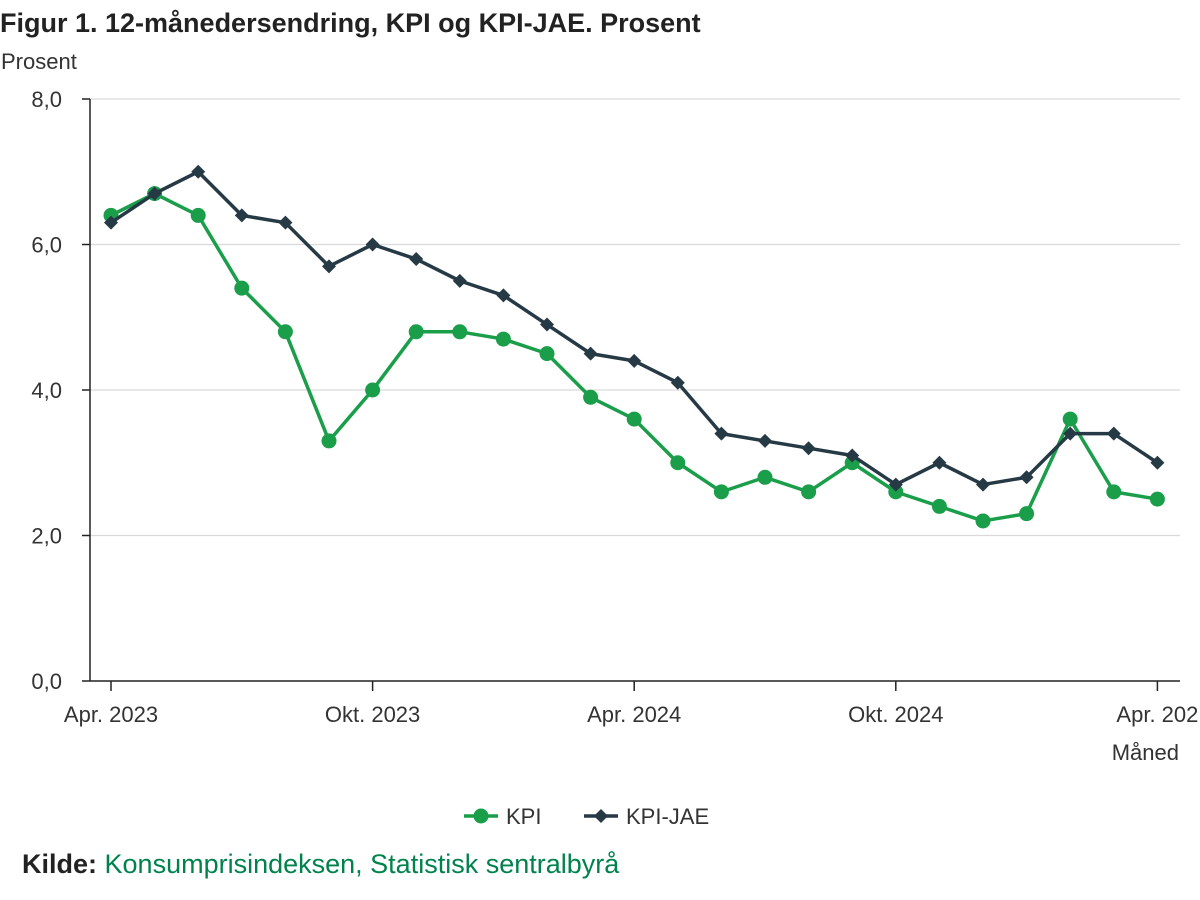 The height and width of the screenshot is (900, 1200). I want to click on x-tick-label: Apr. 202, so click(1157, 714).